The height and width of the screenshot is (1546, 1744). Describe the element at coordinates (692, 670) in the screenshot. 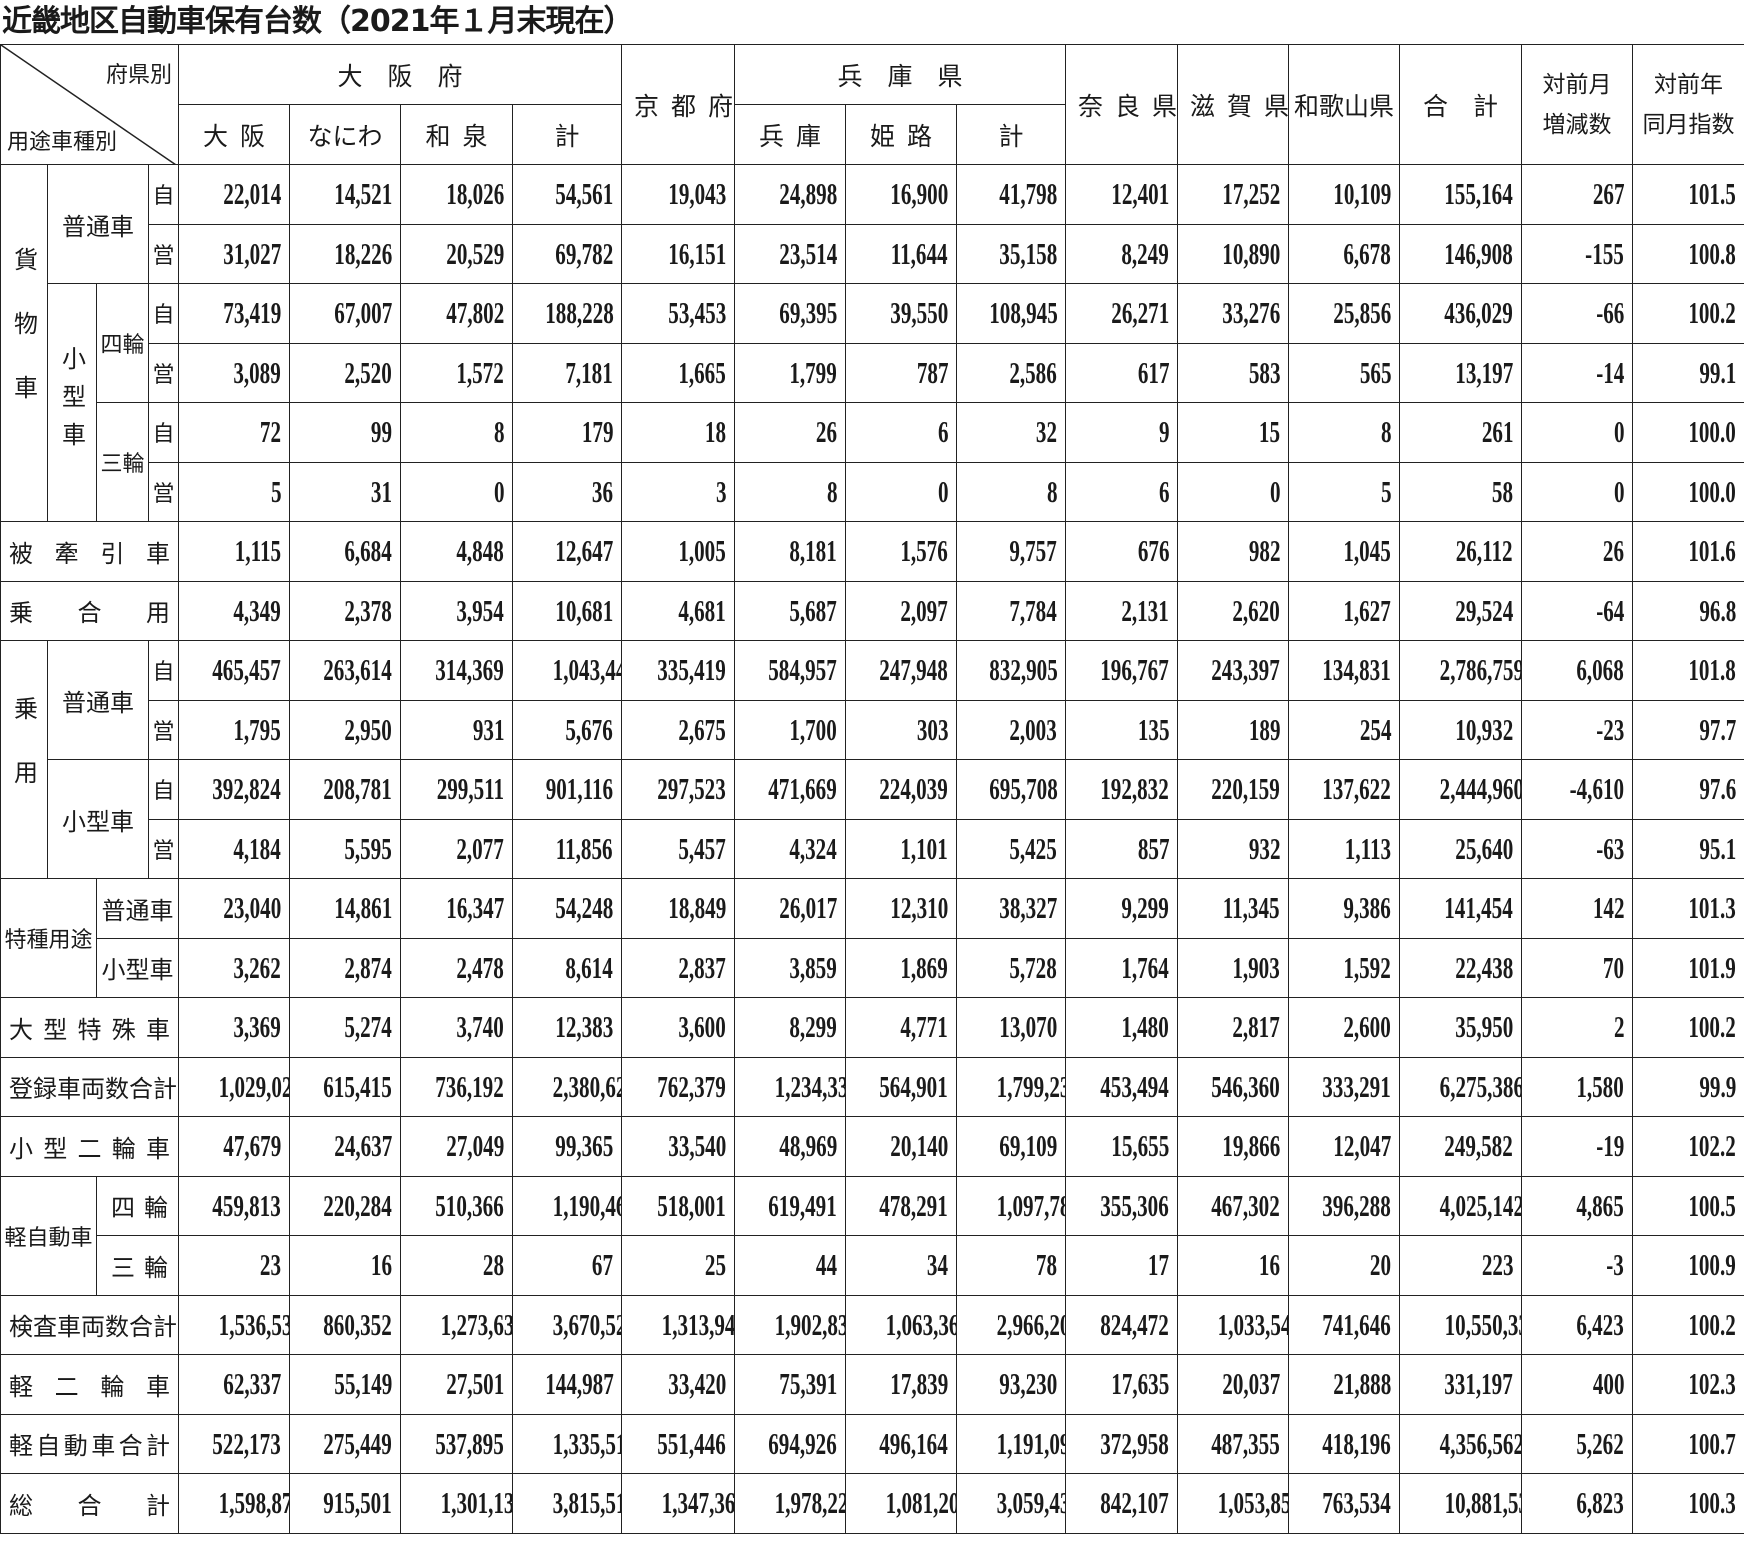

I see `value-text: 335,419` at that location.